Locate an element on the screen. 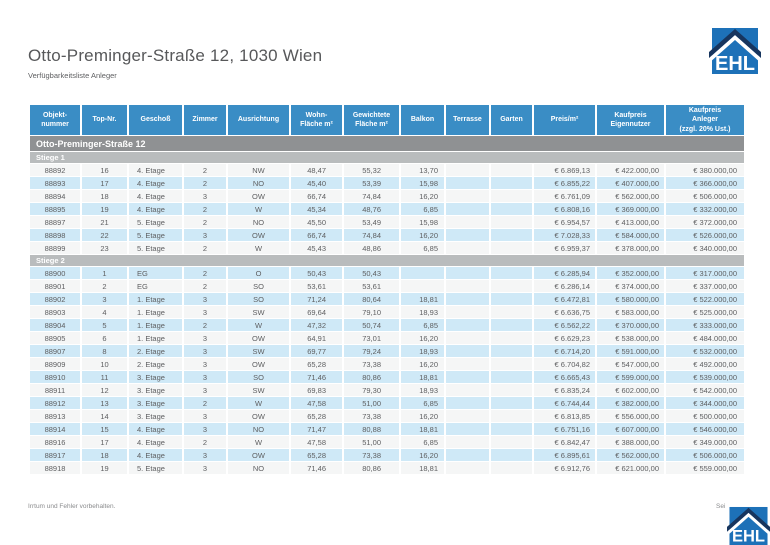 The height and width of the screenshot is (545, 770). table-cell: 16 is located at coordinates (104, 170).